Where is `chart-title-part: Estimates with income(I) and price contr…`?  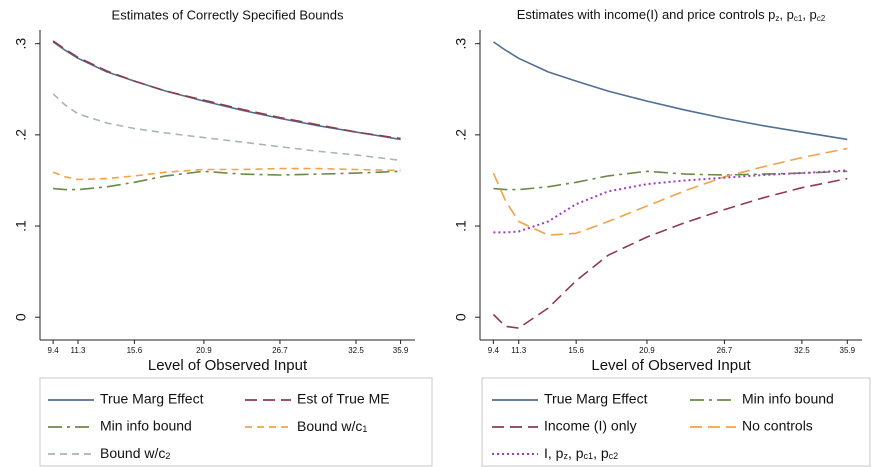 chart-title-part: Estimates with income(I) and price contr… is located at coordinates (646, 14).